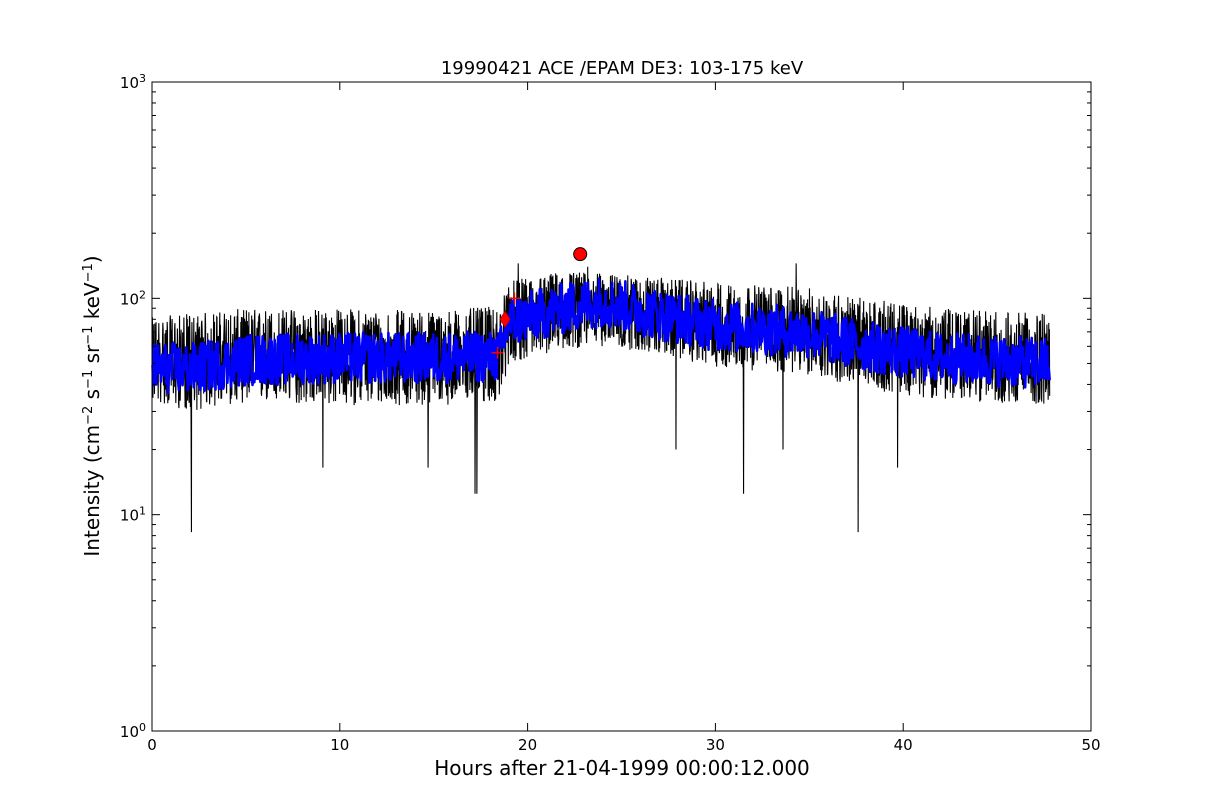 This screenshot has height=812, width=1212. Describe the element at coordinates (622, 768) in the screenshot. I see `x-axis-label: Hours after 21-04-1999 00:00:12.000` at that location.